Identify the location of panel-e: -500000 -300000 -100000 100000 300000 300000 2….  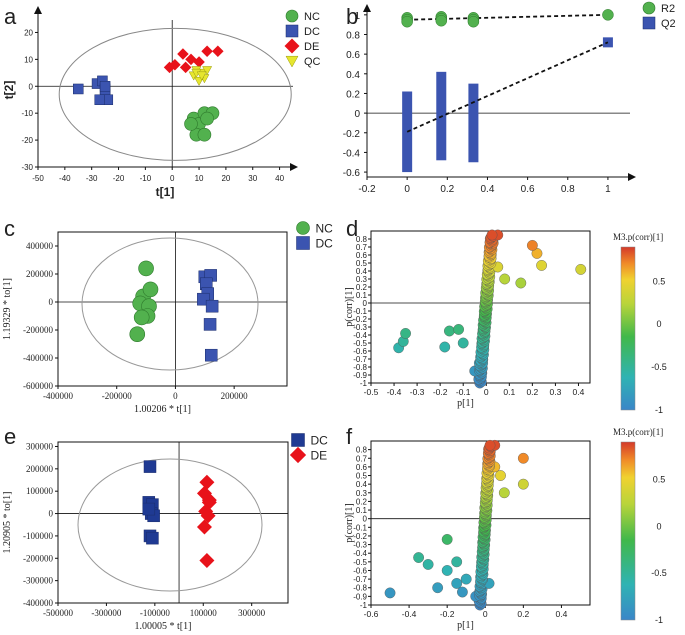
(165, 532).